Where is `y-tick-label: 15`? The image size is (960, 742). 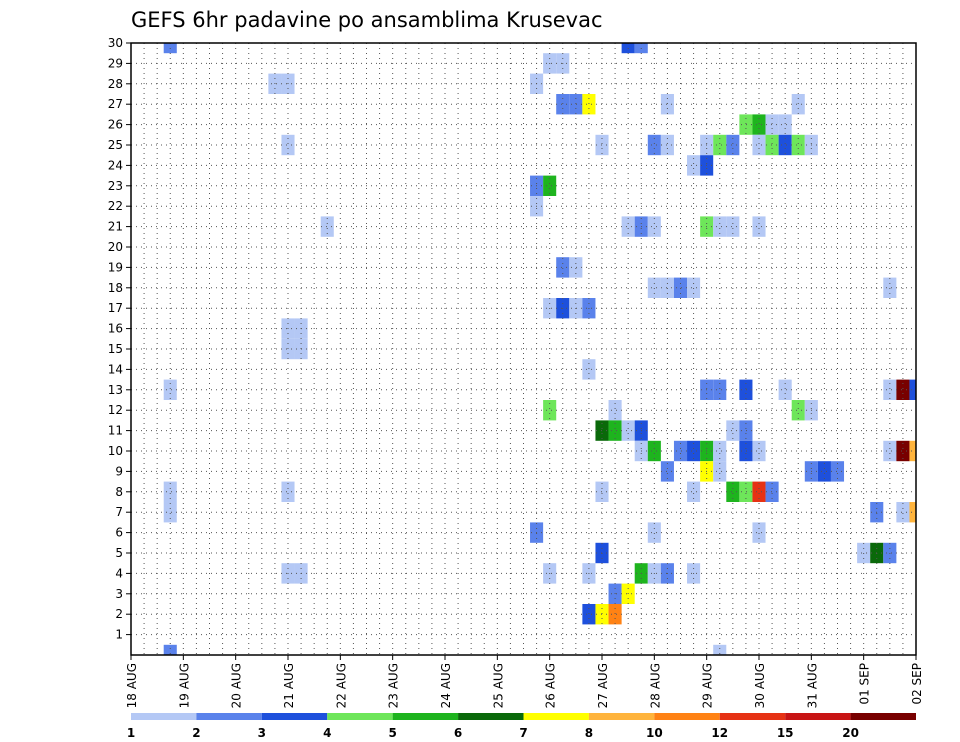 y-tick-label: 15 is located at coordinates (115, 349).